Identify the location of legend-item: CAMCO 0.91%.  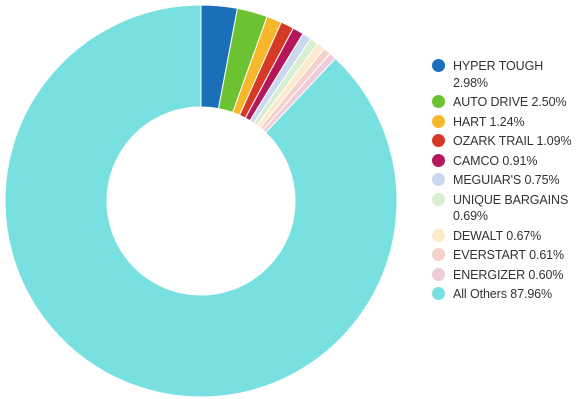
(504, 161).